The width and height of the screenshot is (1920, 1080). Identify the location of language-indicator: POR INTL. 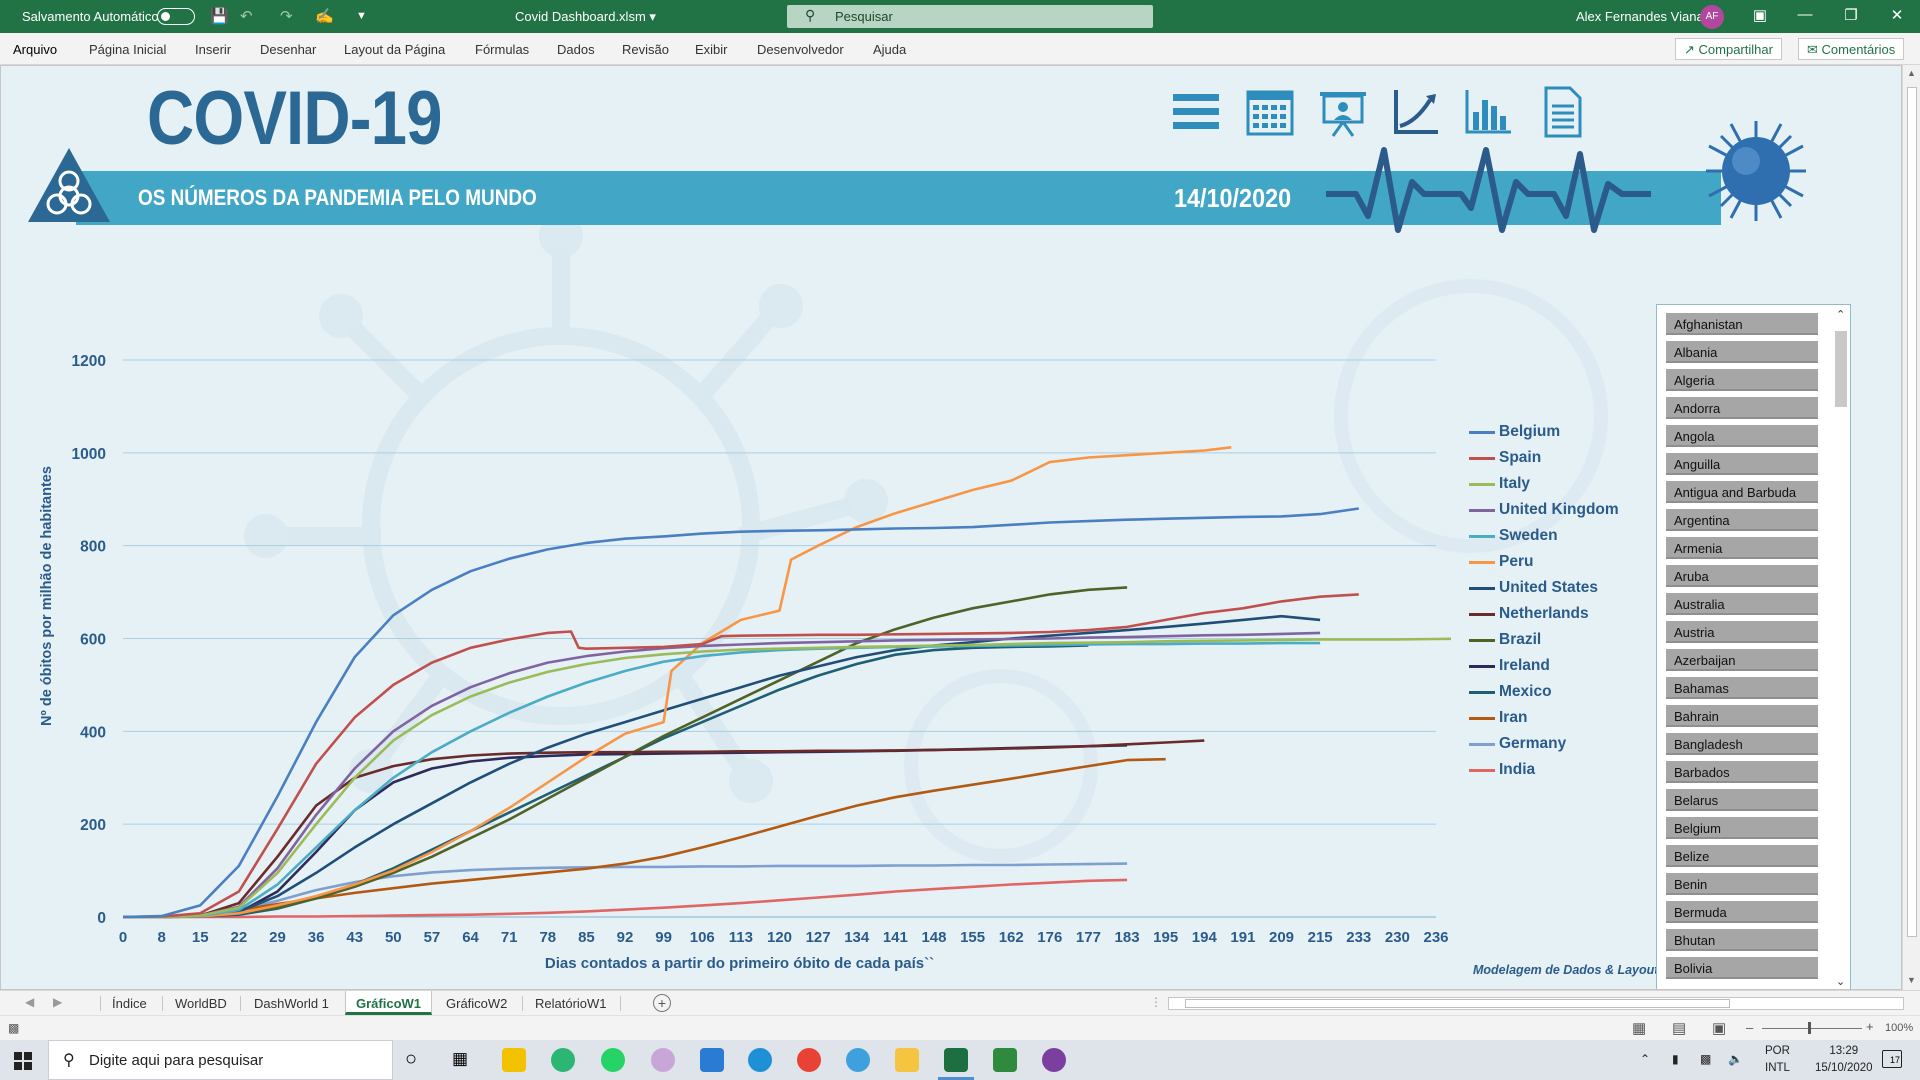
(1777, 1059).